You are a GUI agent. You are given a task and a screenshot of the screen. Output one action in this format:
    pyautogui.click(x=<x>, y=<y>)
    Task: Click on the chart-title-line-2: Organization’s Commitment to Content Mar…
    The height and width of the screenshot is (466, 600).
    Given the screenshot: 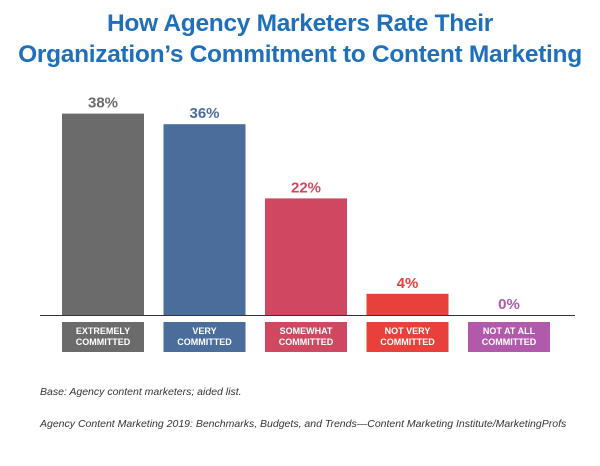 What is the action you would take?
    pyautogui.click(x=300, y=54)
    